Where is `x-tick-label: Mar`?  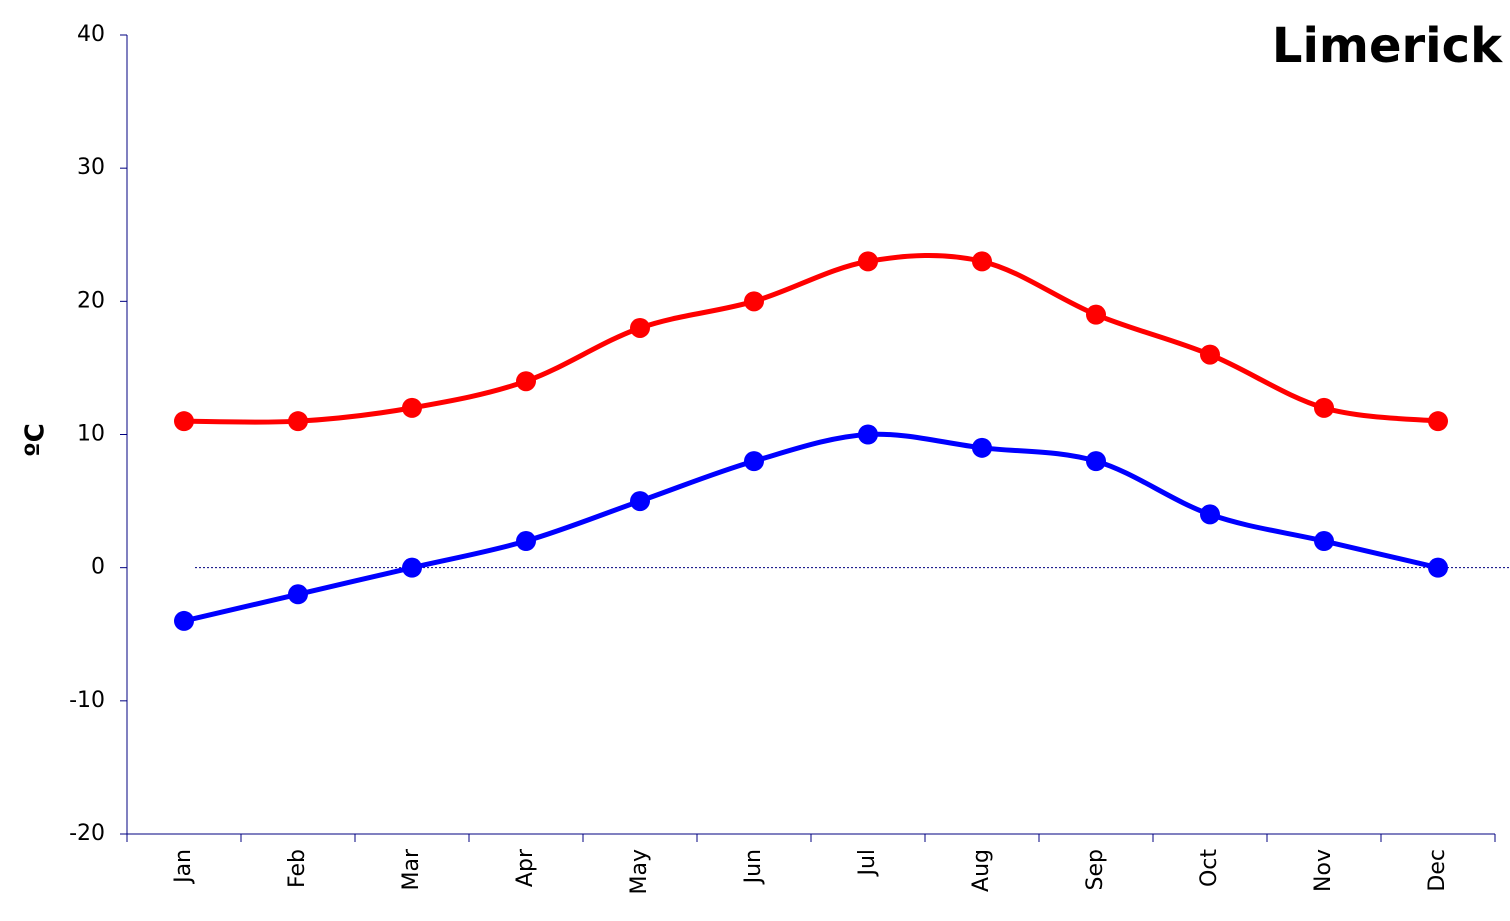 x-tick-label: Mar is located at coordinates (411, 869).